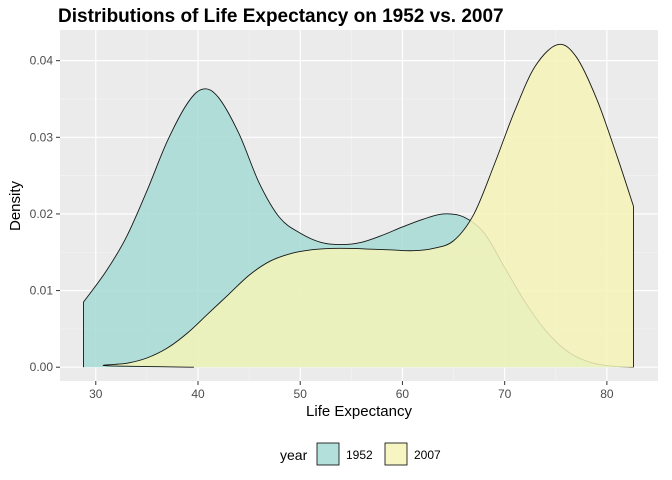 This screenshot has width=672, height=480. What do you see at coordinates (96, 394) in the screenshot?
I see `x-tick-label: 30` at bounding box center [96, 394].